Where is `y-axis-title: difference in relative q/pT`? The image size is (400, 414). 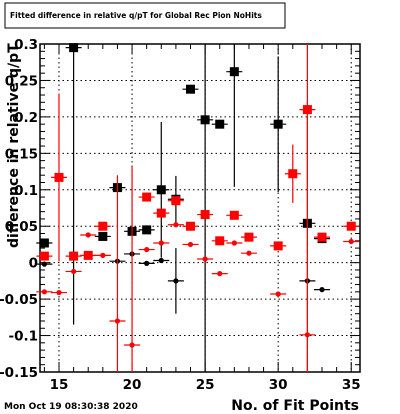 y-axis-title: difference in relative q/pT is located at coordinates (14, 145).